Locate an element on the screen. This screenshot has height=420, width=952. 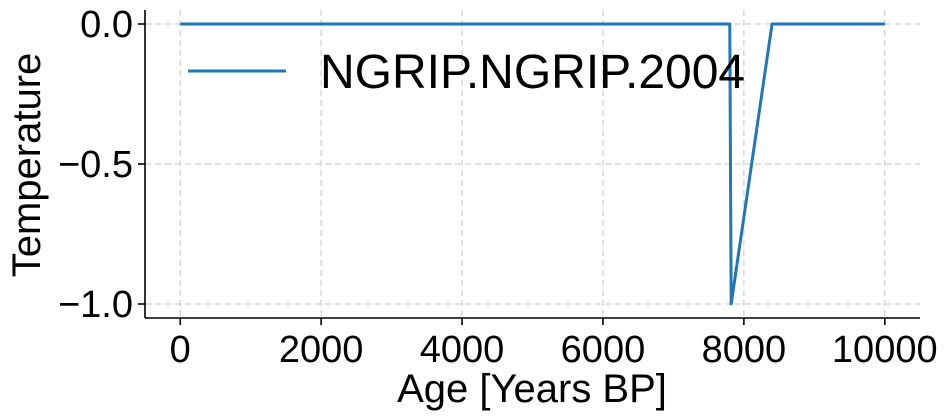
x-tick-label: 0 is located at coordinates (180, 350).